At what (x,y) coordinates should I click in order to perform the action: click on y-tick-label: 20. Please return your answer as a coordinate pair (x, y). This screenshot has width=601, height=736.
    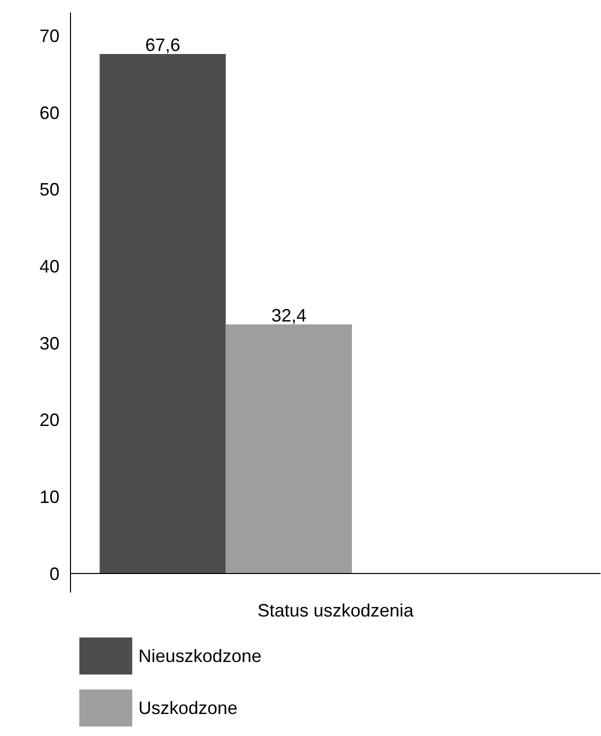
    Looking at the image, I should click on (49, 420).